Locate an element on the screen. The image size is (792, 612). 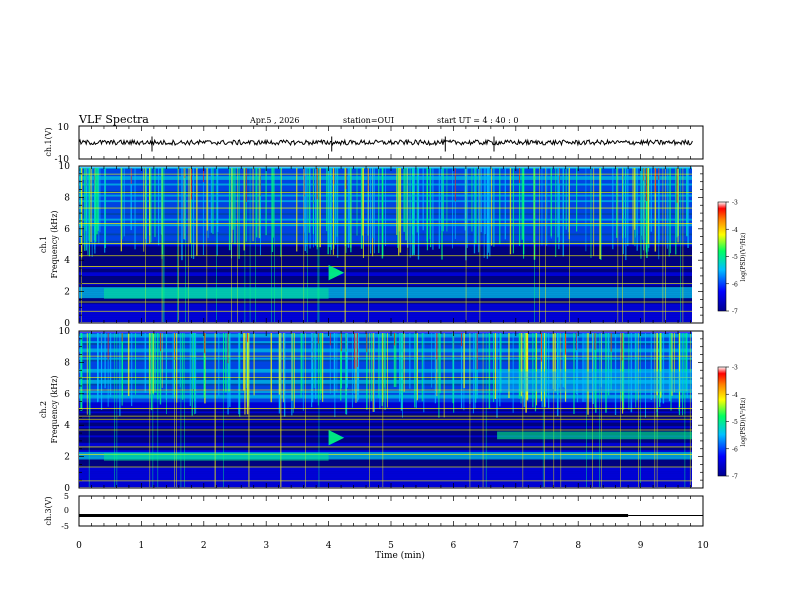
ch3-ytick-label: 5 is located at coordinates (66, 496).